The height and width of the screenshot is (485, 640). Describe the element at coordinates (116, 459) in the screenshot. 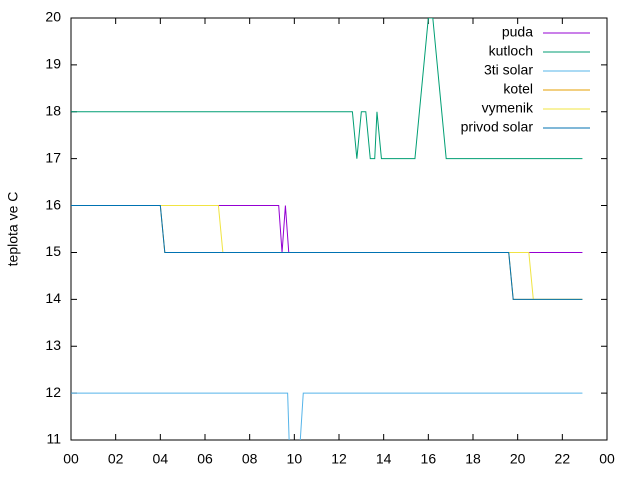

I see `x-tick-label: 02` at that location.